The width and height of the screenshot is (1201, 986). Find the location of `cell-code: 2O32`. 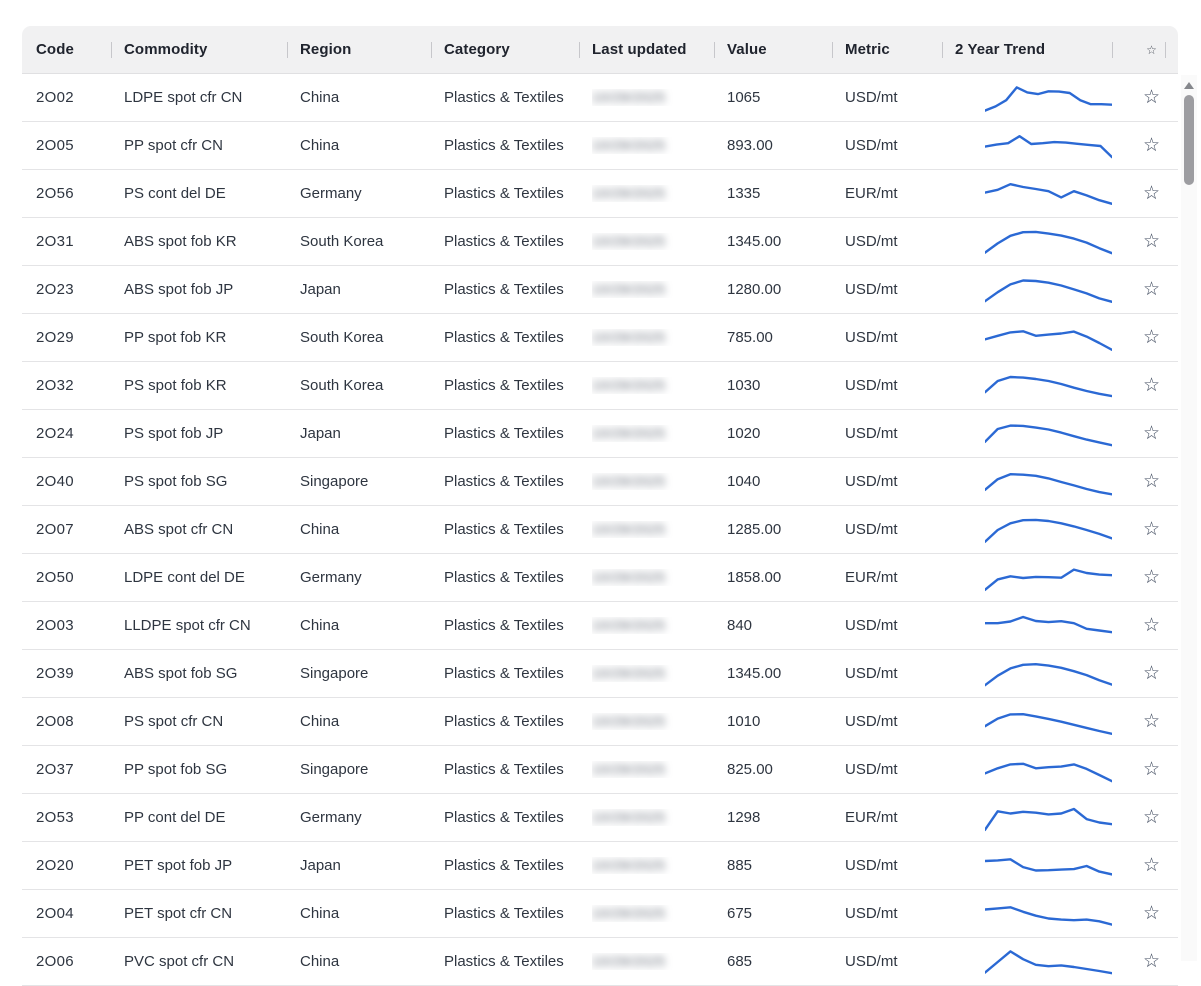

cell-code: 2O32 is located at coordinates (55, 385).